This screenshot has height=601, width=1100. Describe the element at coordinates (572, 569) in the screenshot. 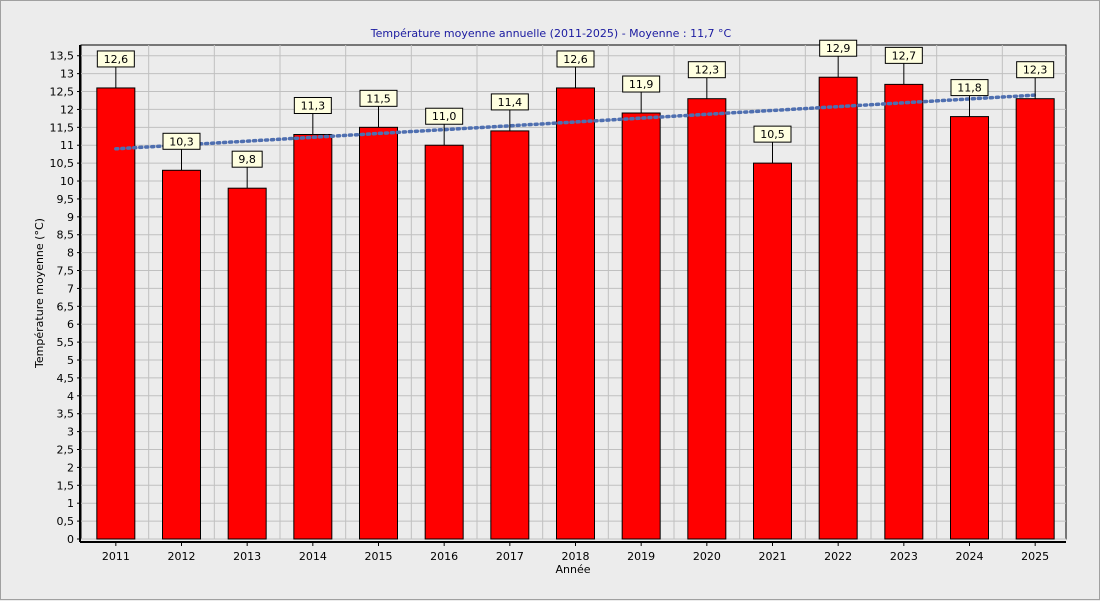

I see `x-axis-title: Année` at that location.